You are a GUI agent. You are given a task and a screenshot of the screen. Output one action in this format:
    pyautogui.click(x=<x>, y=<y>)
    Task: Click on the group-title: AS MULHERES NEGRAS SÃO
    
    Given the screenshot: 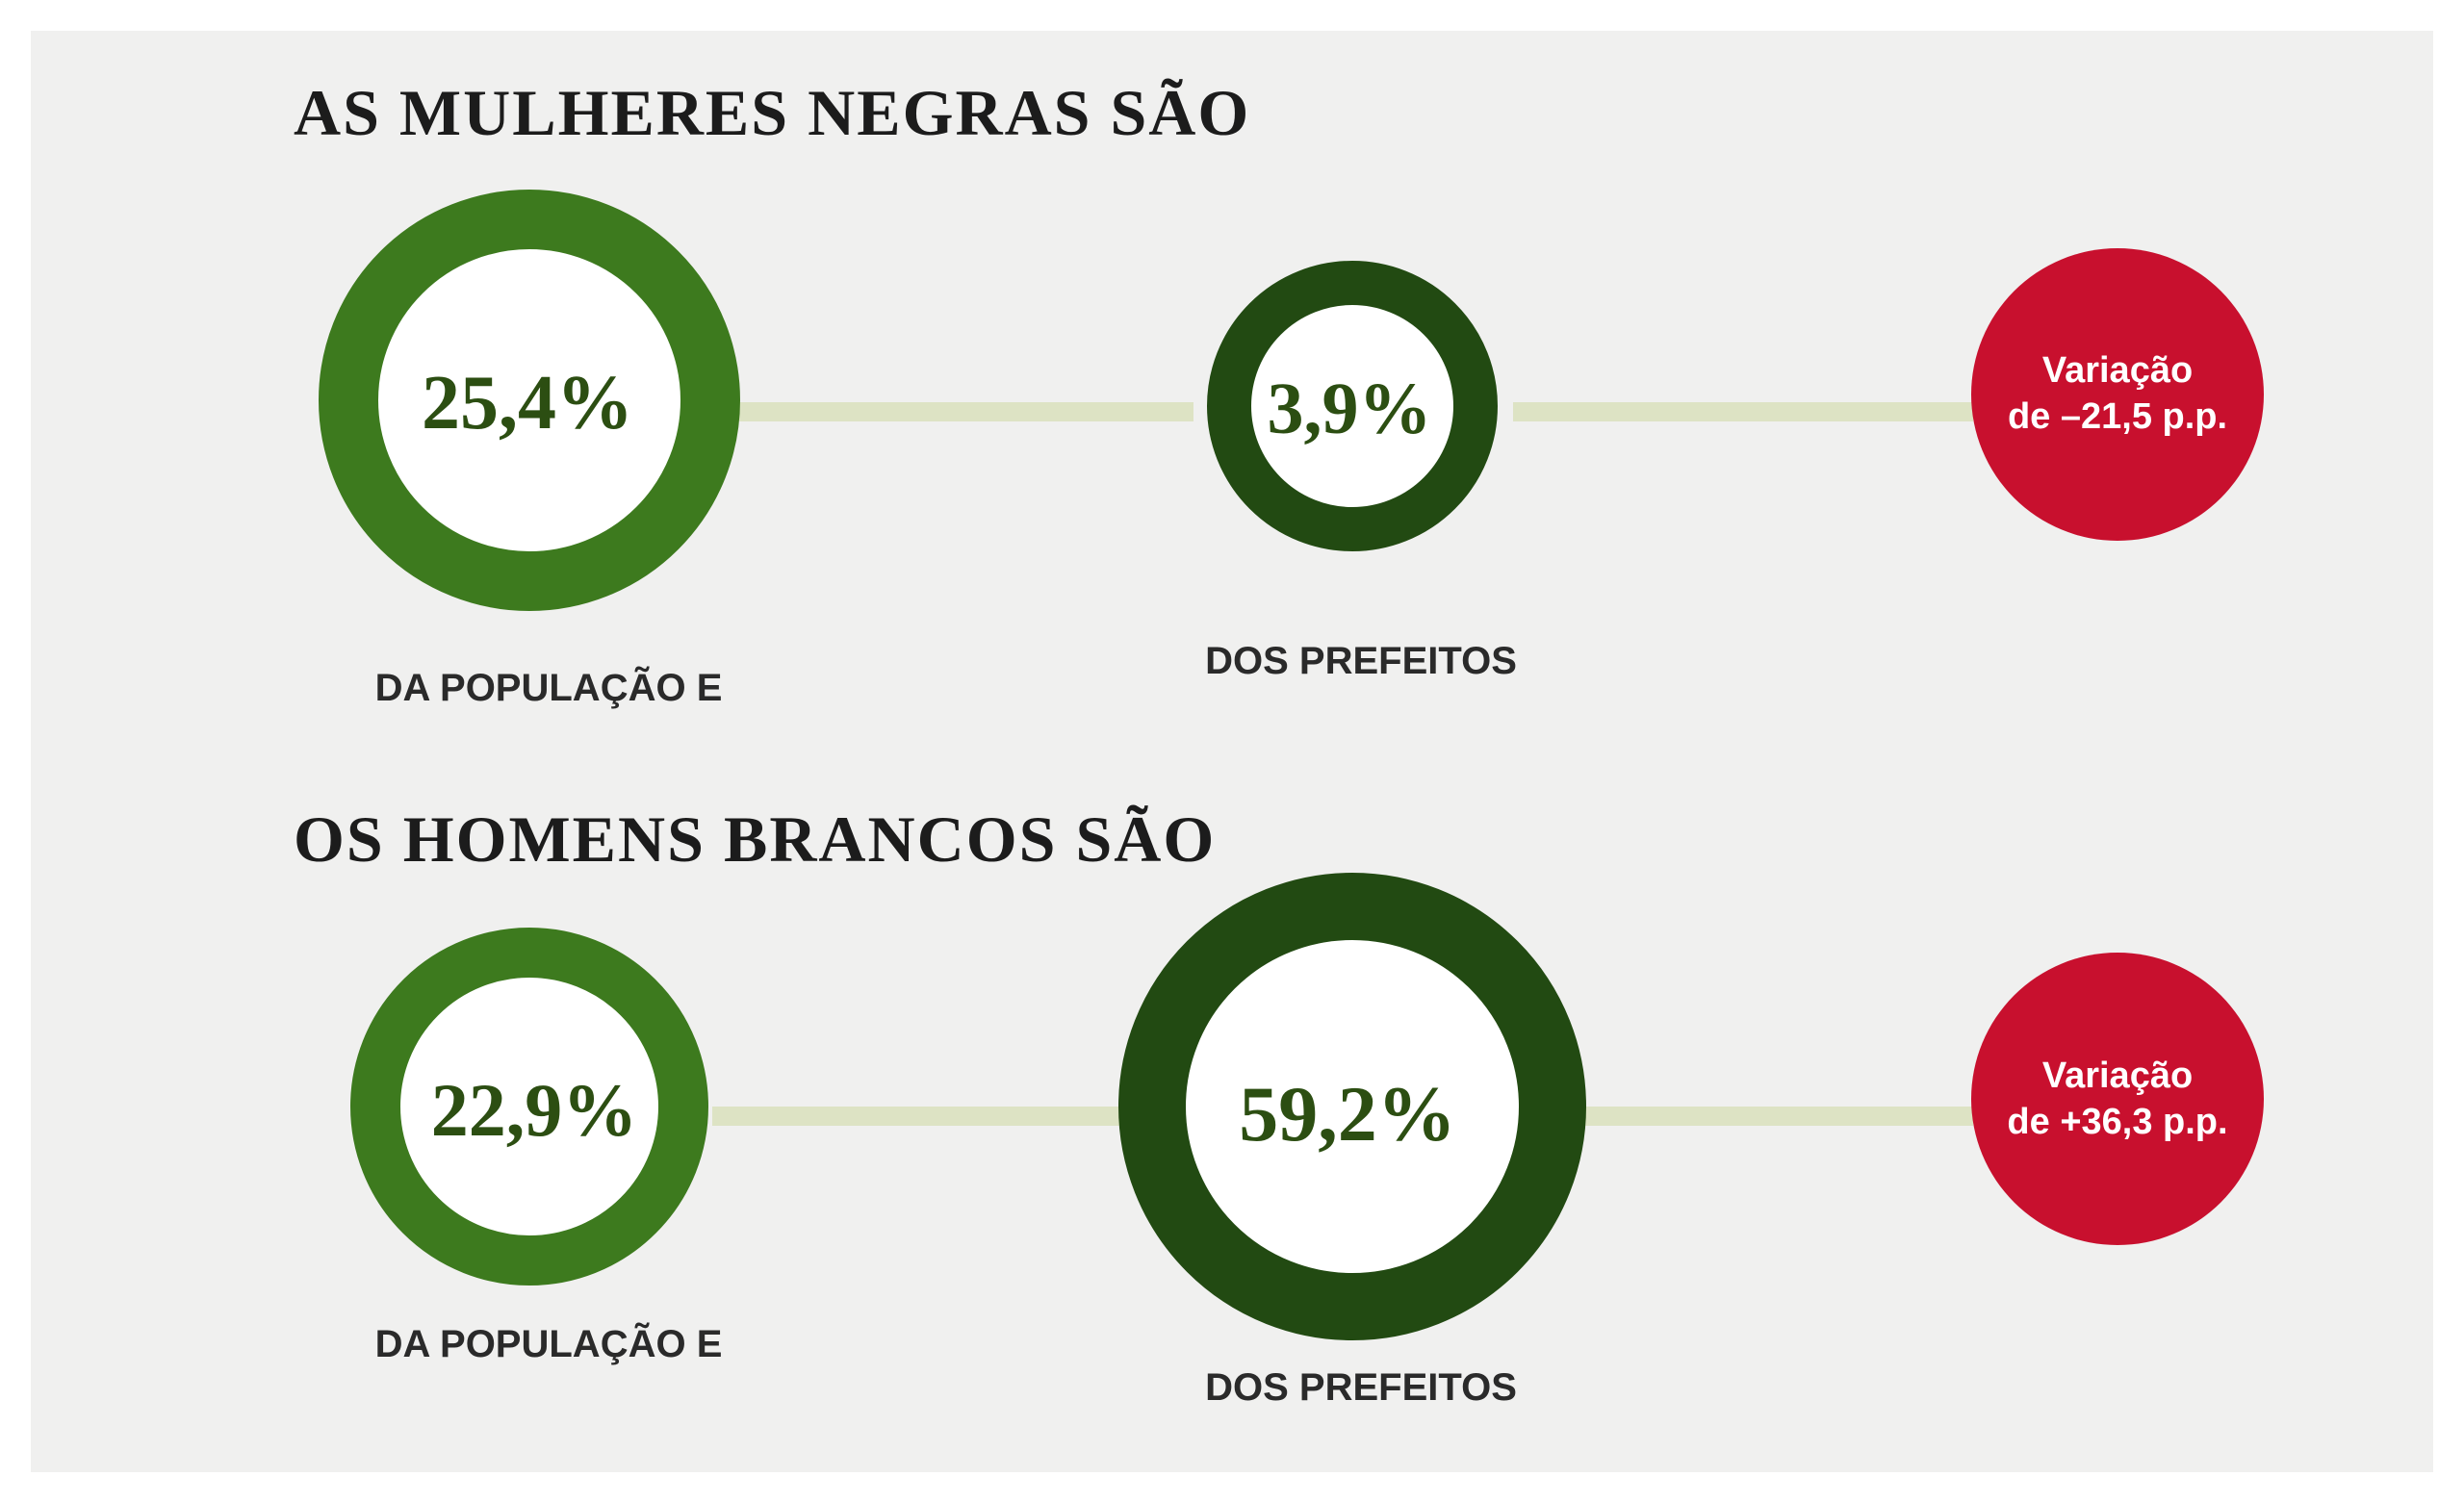 What is the action you would take?
    pyautogui.click(x=772, y=112)
    